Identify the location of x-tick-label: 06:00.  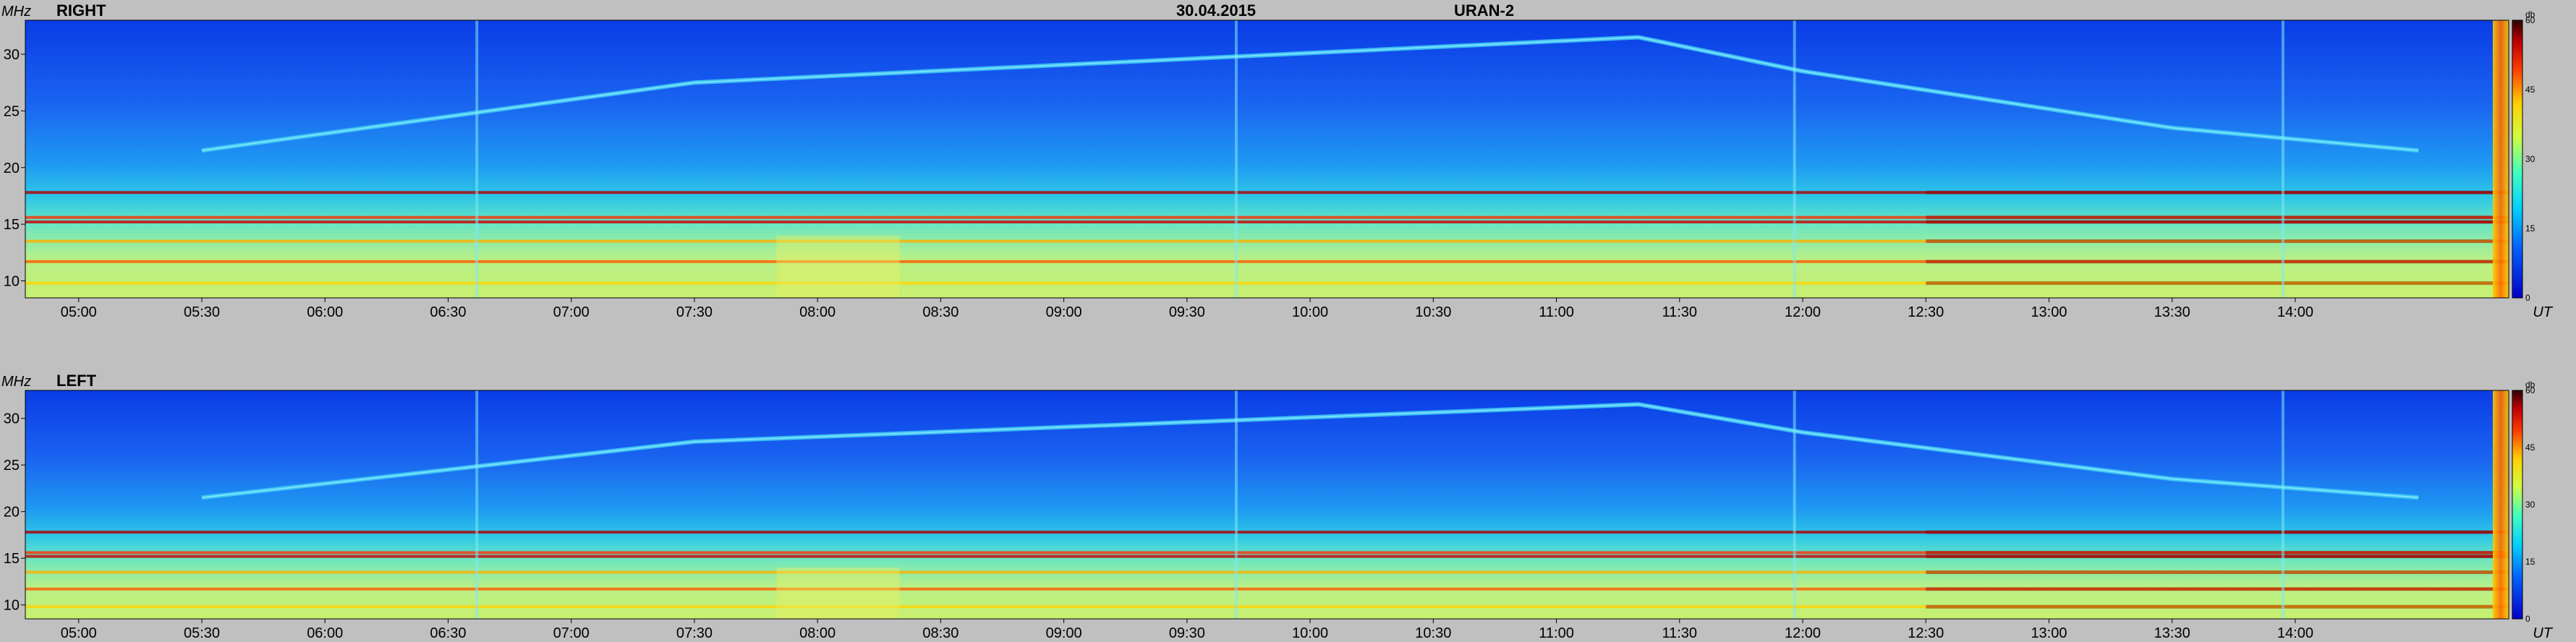
(325, 633).